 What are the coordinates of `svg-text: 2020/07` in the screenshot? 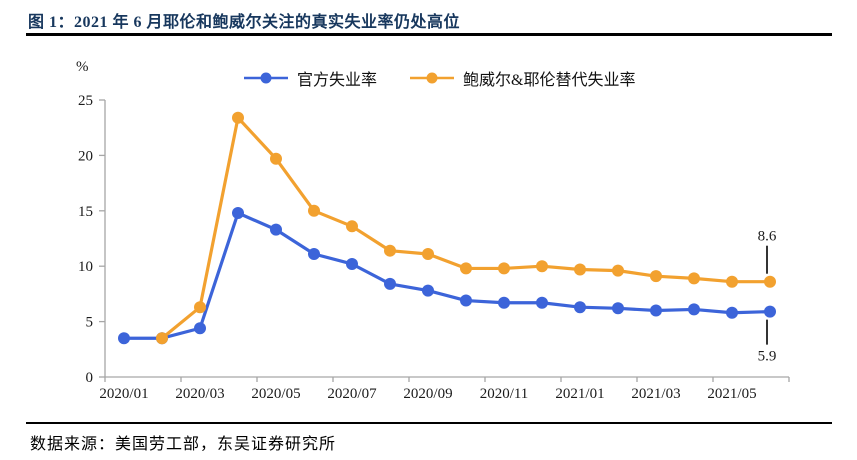 It's located at (352, 394).